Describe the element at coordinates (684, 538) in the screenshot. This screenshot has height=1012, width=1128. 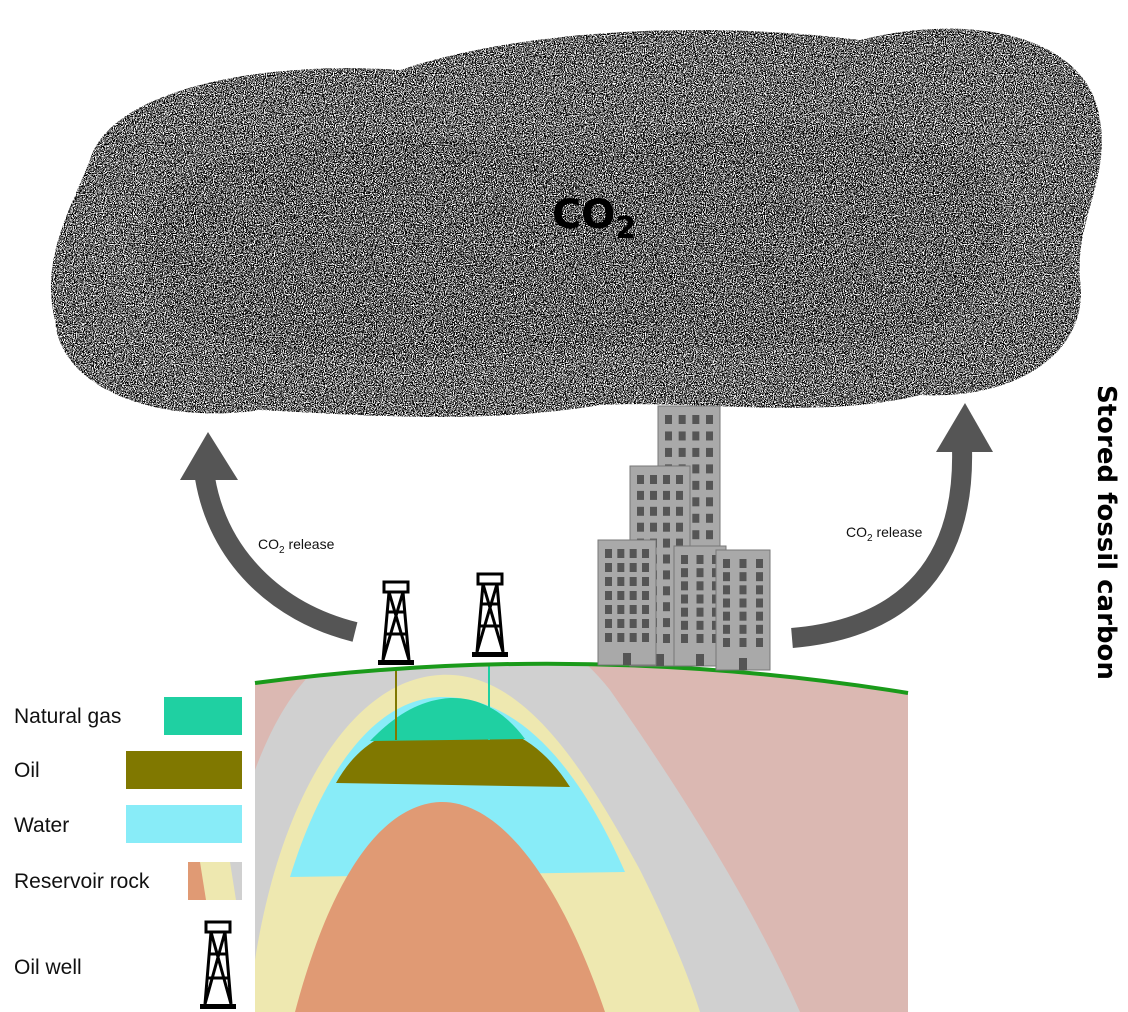
I see `city-buildings` at that location.